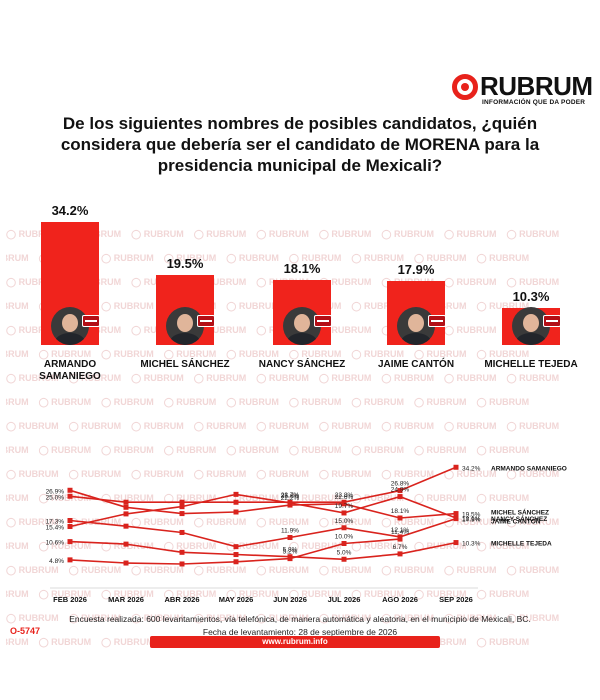  I want to click on data-label: 5.0%, so click(344, 552).